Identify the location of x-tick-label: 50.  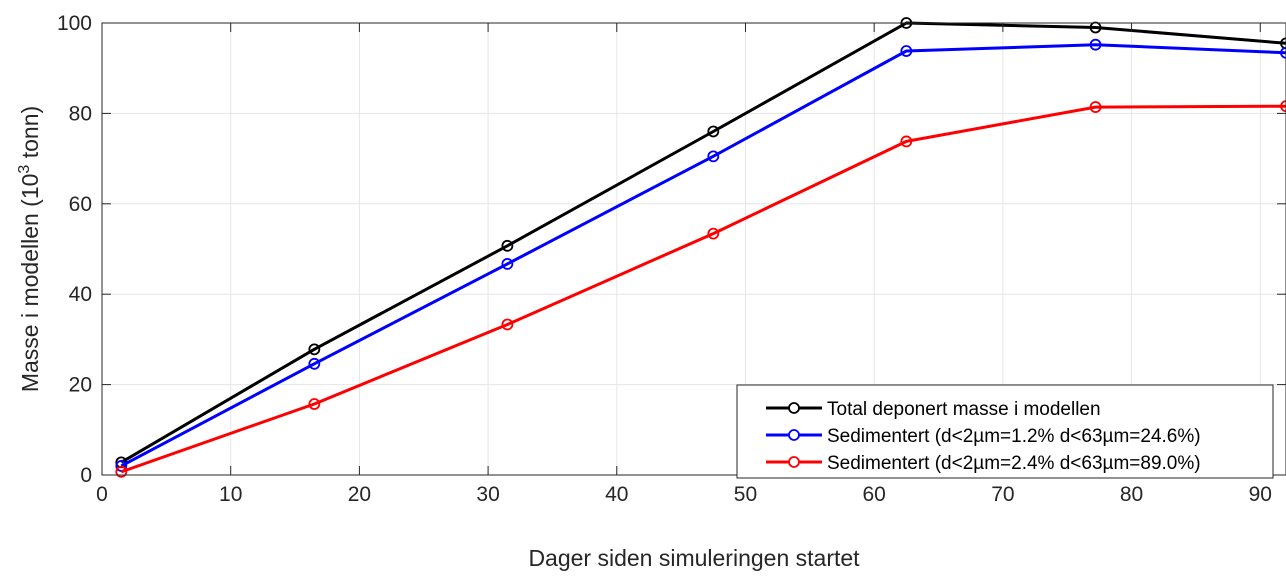
(745, 494).